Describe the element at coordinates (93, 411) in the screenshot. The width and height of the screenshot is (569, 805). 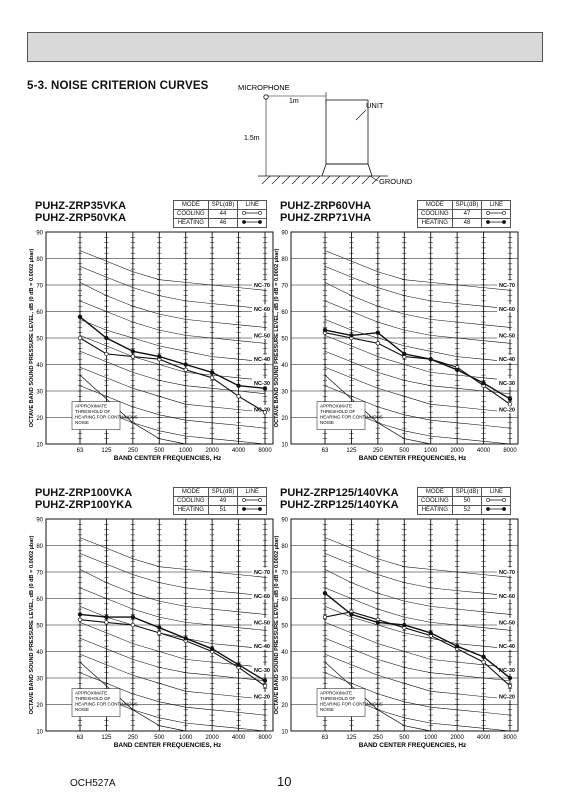
I see `threshold-annotation-text: THRESHOLD OF` at that location.